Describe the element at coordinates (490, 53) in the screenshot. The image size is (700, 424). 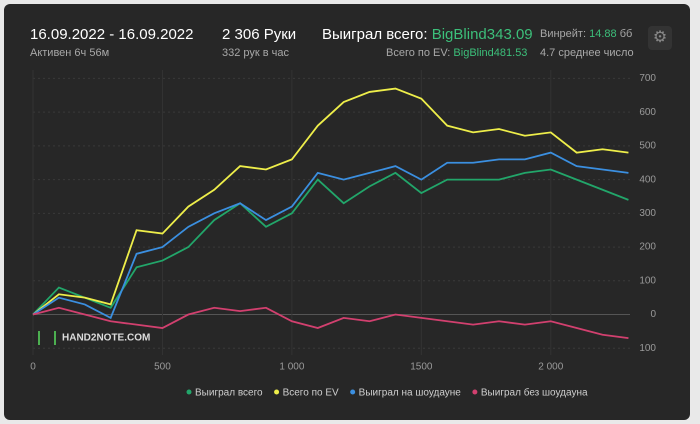
I see `ev-value: BigBlind481.53` at that location.